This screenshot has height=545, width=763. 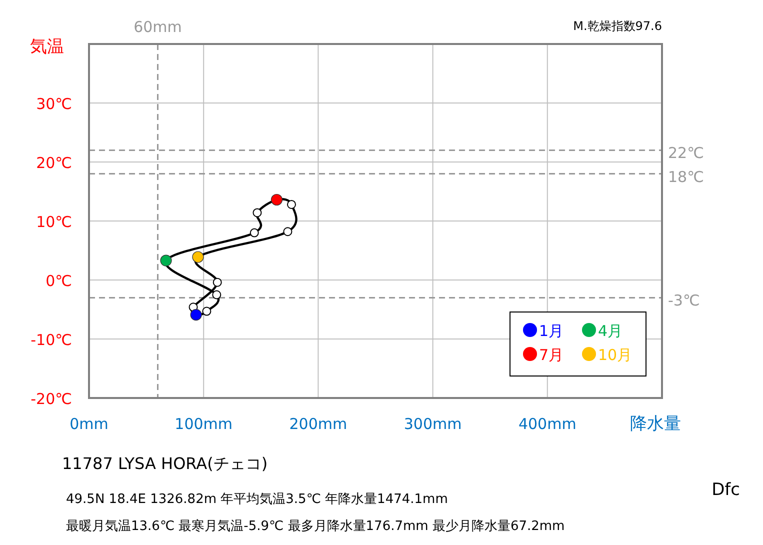 I want to click on y-tick-label: -20℃, so click(x=51, y=399).